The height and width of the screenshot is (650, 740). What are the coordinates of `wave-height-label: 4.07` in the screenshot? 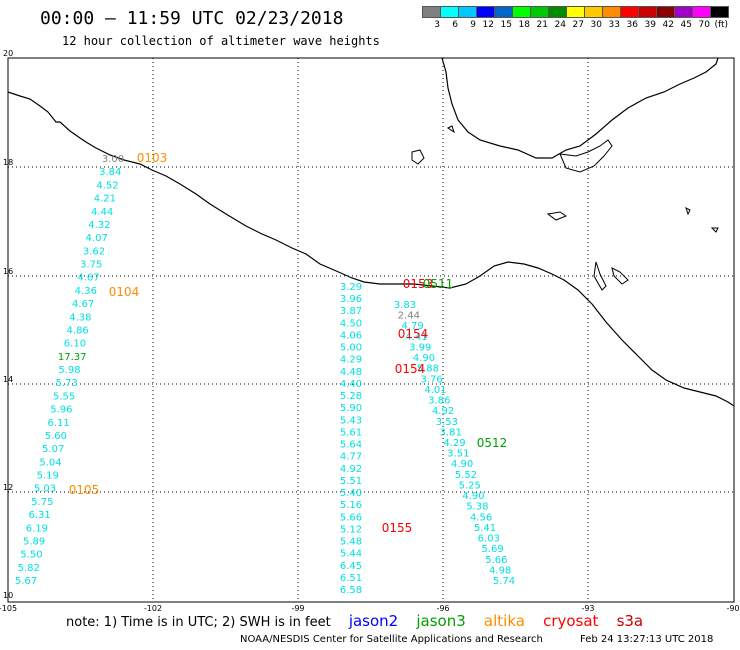 It's located at (97, 238).